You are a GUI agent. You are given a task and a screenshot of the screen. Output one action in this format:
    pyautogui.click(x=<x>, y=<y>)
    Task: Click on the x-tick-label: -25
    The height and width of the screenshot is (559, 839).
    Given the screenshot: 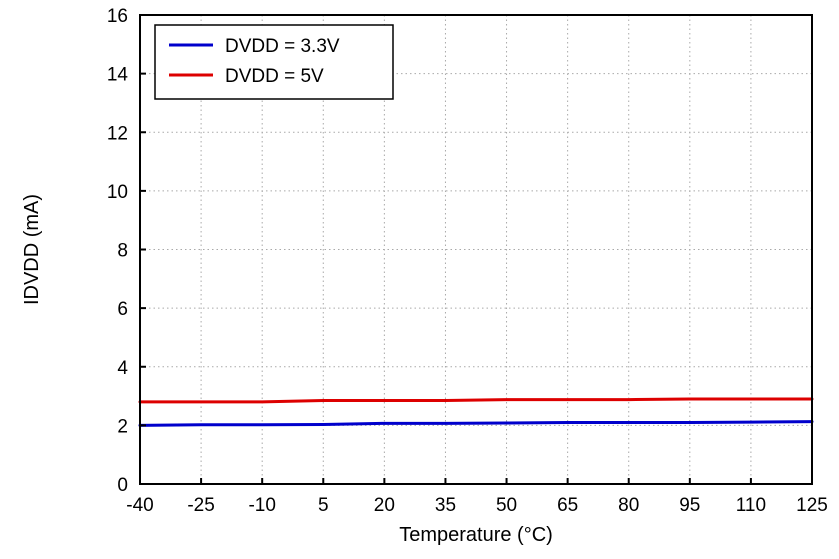 What is the action you would take?
    pyautogui.click(x=200, y=505)
    